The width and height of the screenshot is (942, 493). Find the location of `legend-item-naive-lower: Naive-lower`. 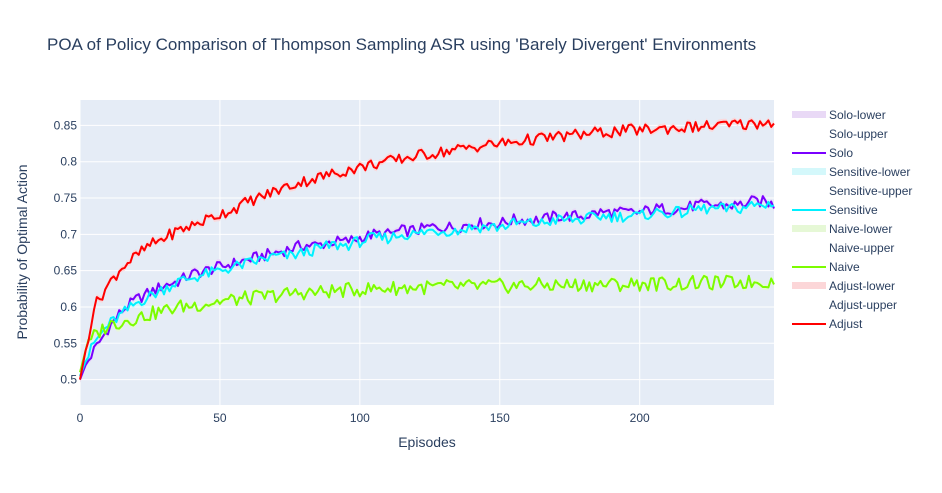

legend-item-naive-lower: Naive-lower is located at coordinates (842, 229).